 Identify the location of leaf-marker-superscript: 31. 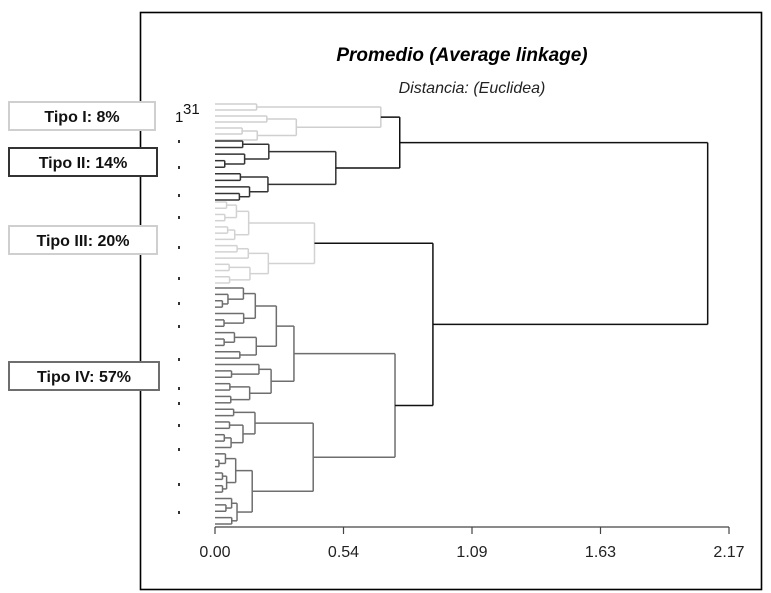
(191, 109).